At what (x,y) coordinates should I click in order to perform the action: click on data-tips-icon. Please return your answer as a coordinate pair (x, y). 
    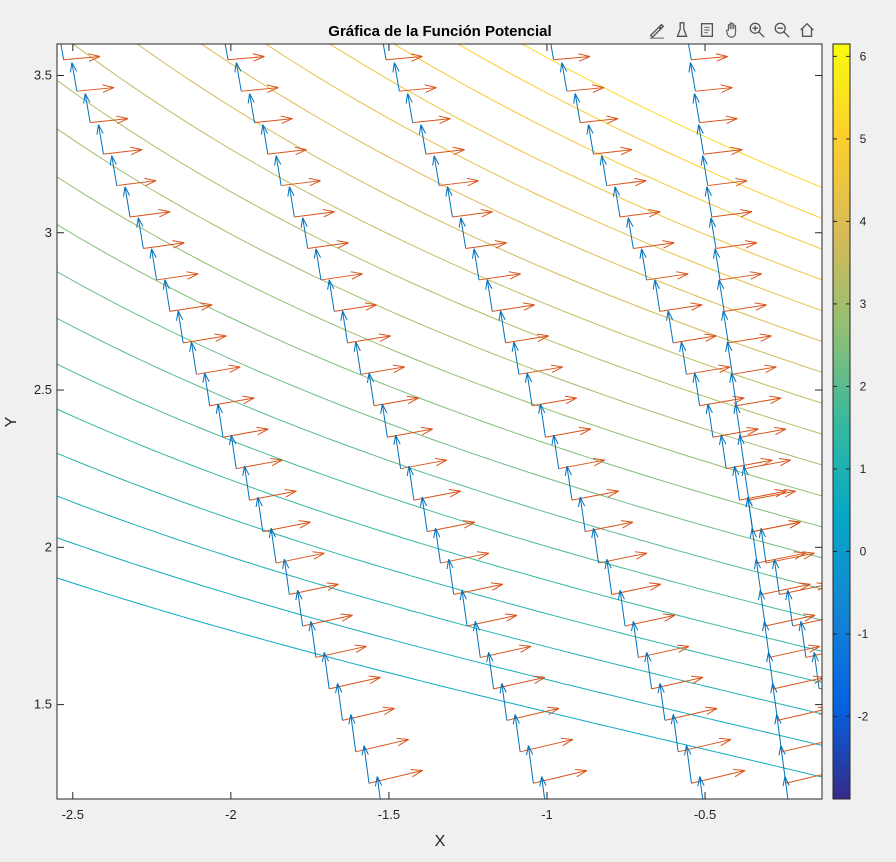
    Looking at the image, I should click on (707, 30).